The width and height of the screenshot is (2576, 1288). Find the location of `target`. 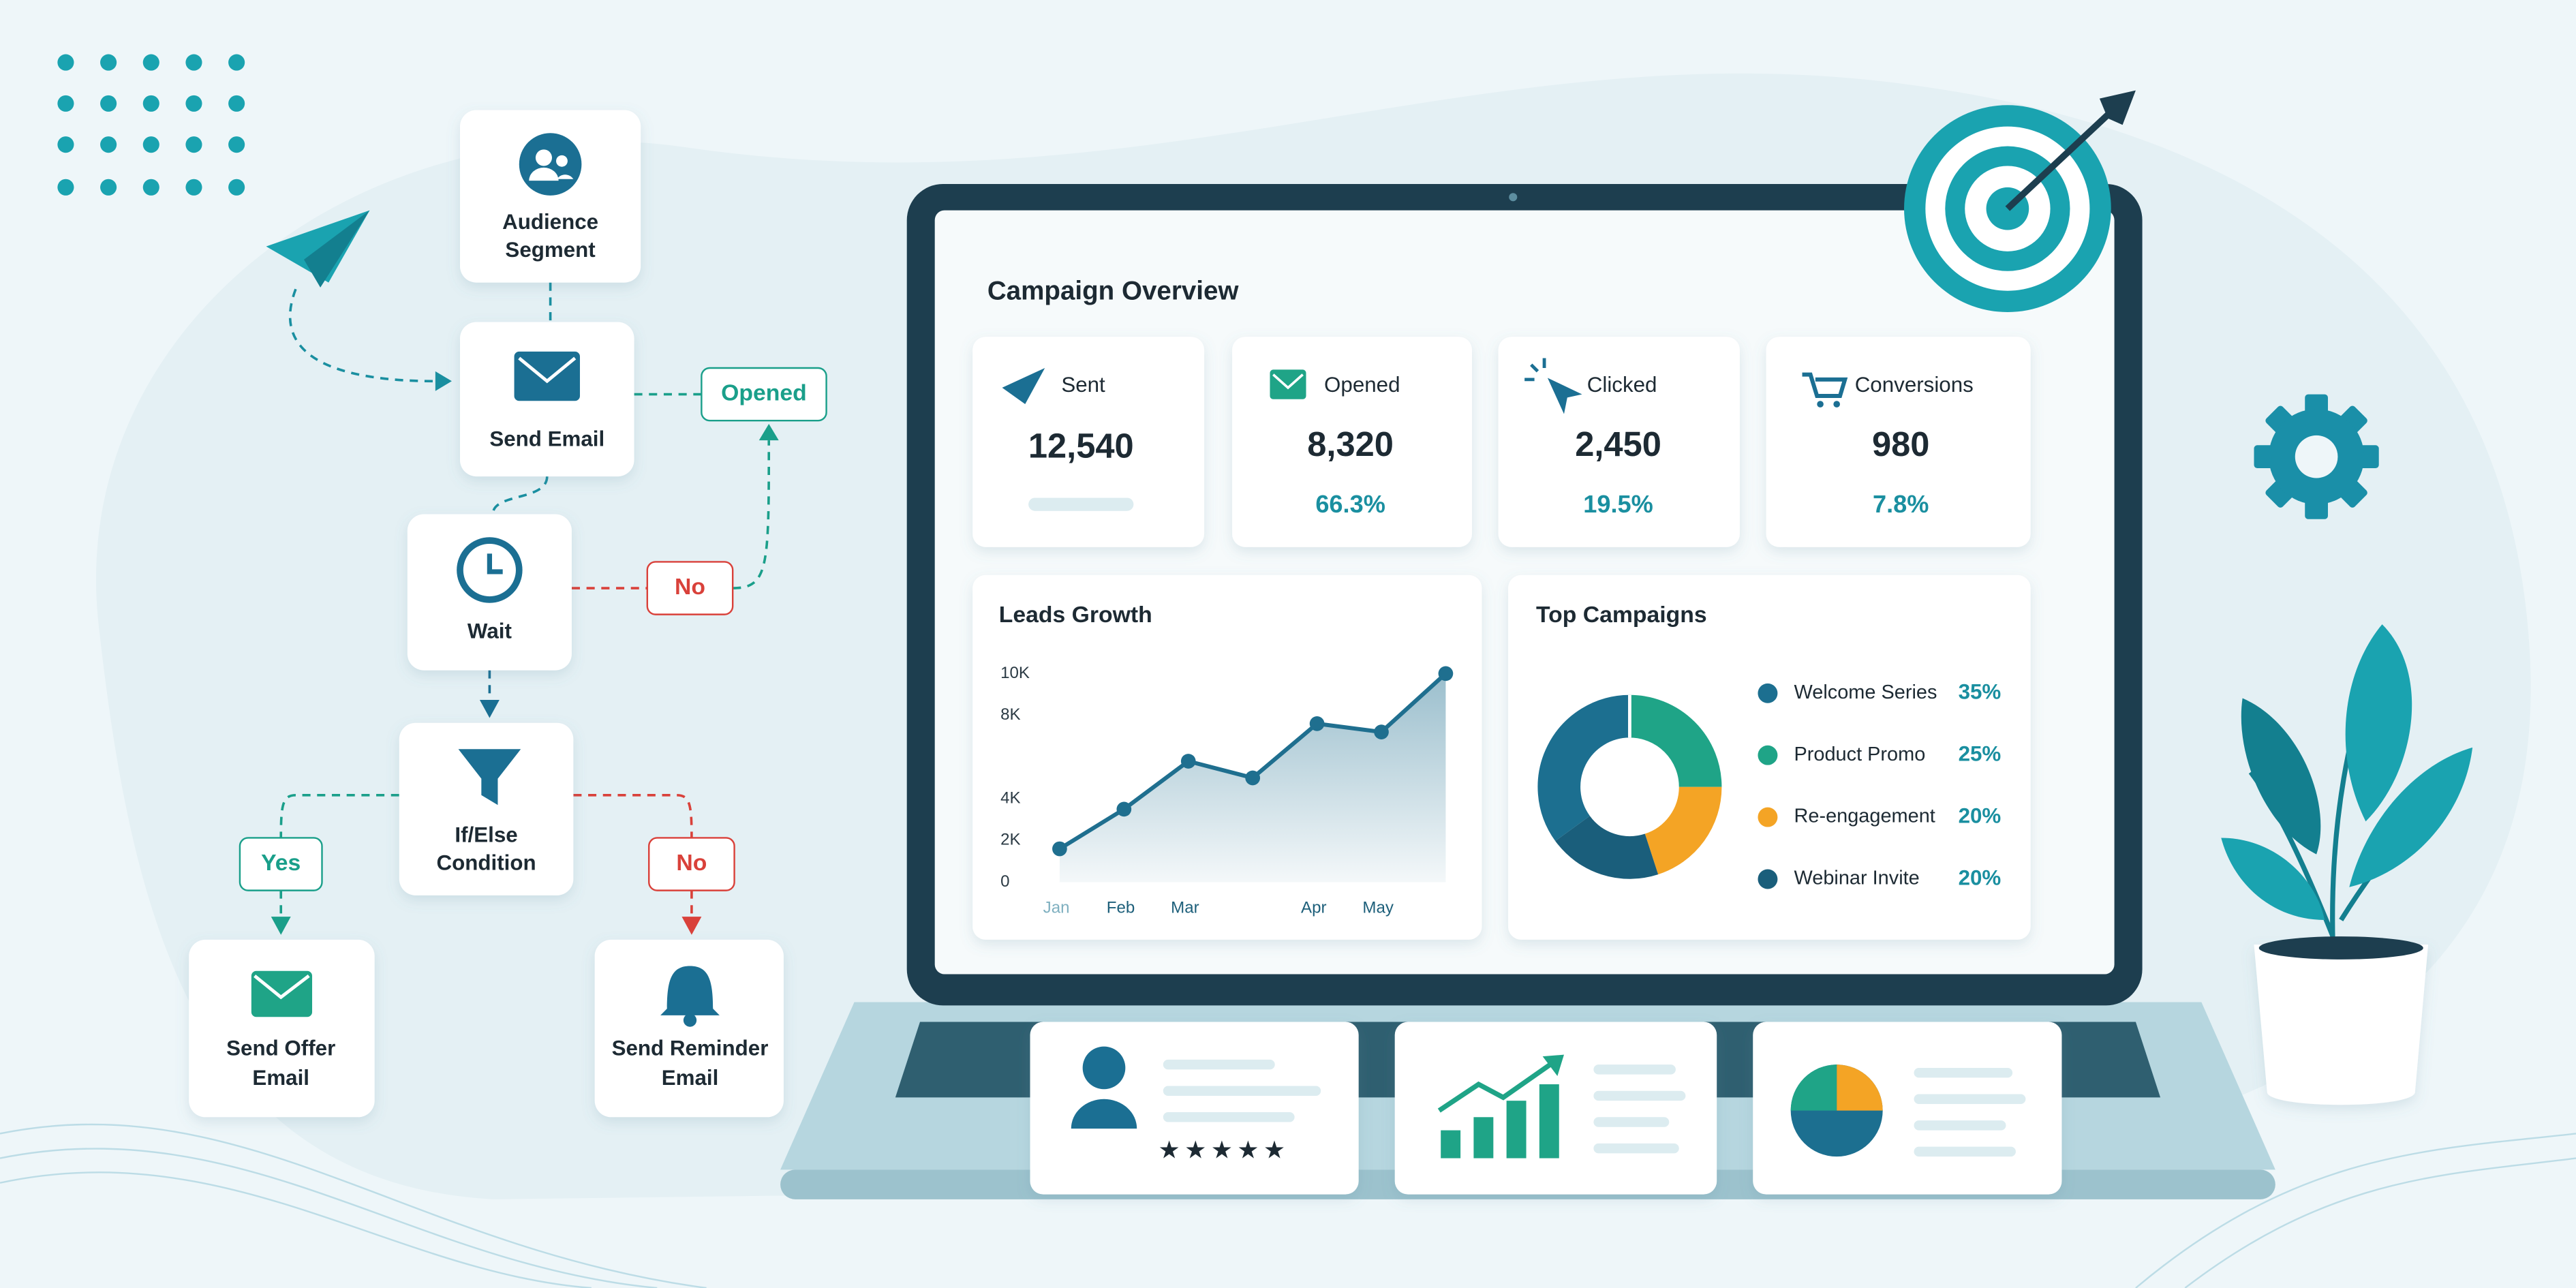

target is located at coordinates (2020, 202).